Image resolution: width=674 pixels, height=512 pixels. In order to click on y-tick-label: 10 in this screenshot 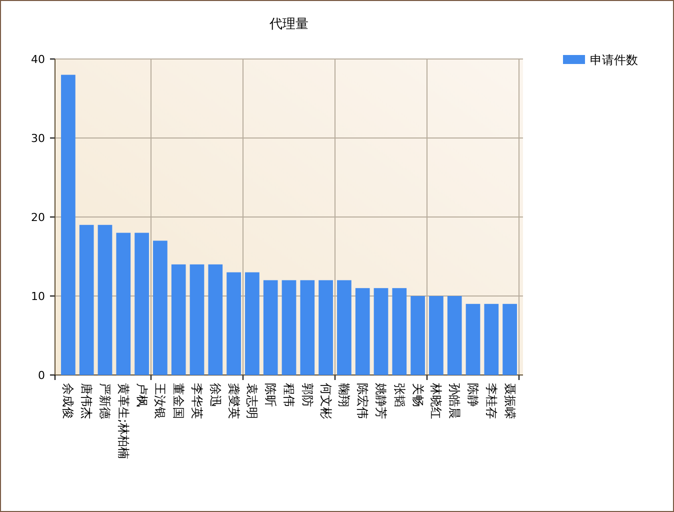, I will do `click(38, 296)`.